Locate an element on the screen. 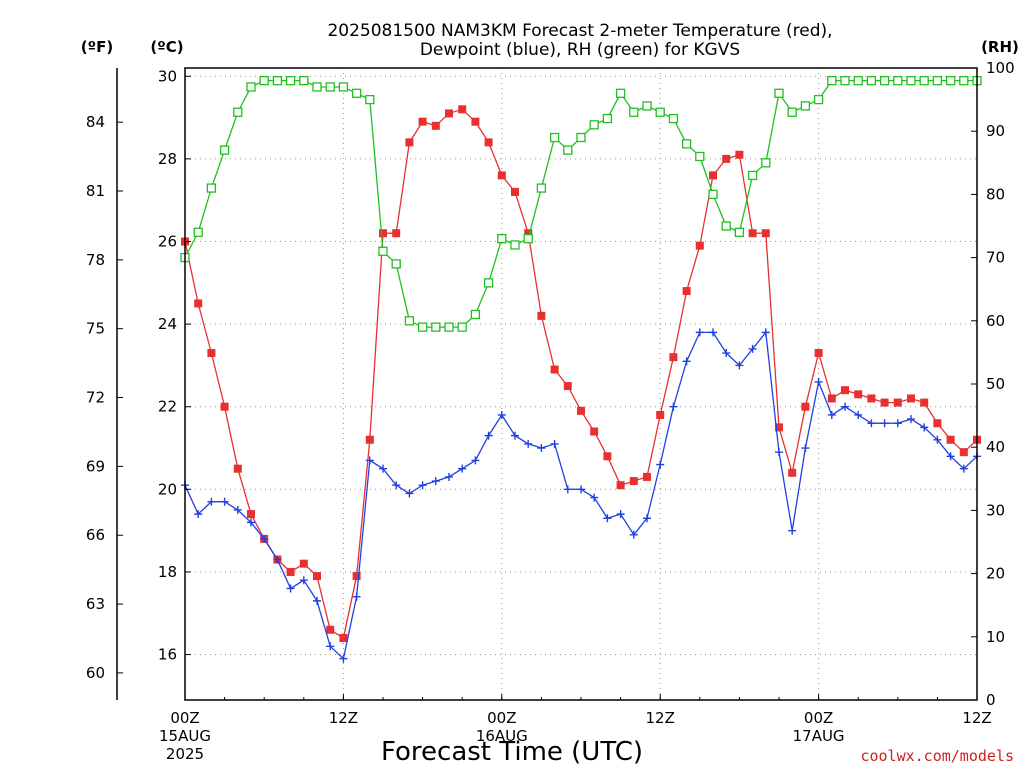 This screenshot has width=1024, height=768. celsius-tick-label: 16 is located at coordinates (167, 655).